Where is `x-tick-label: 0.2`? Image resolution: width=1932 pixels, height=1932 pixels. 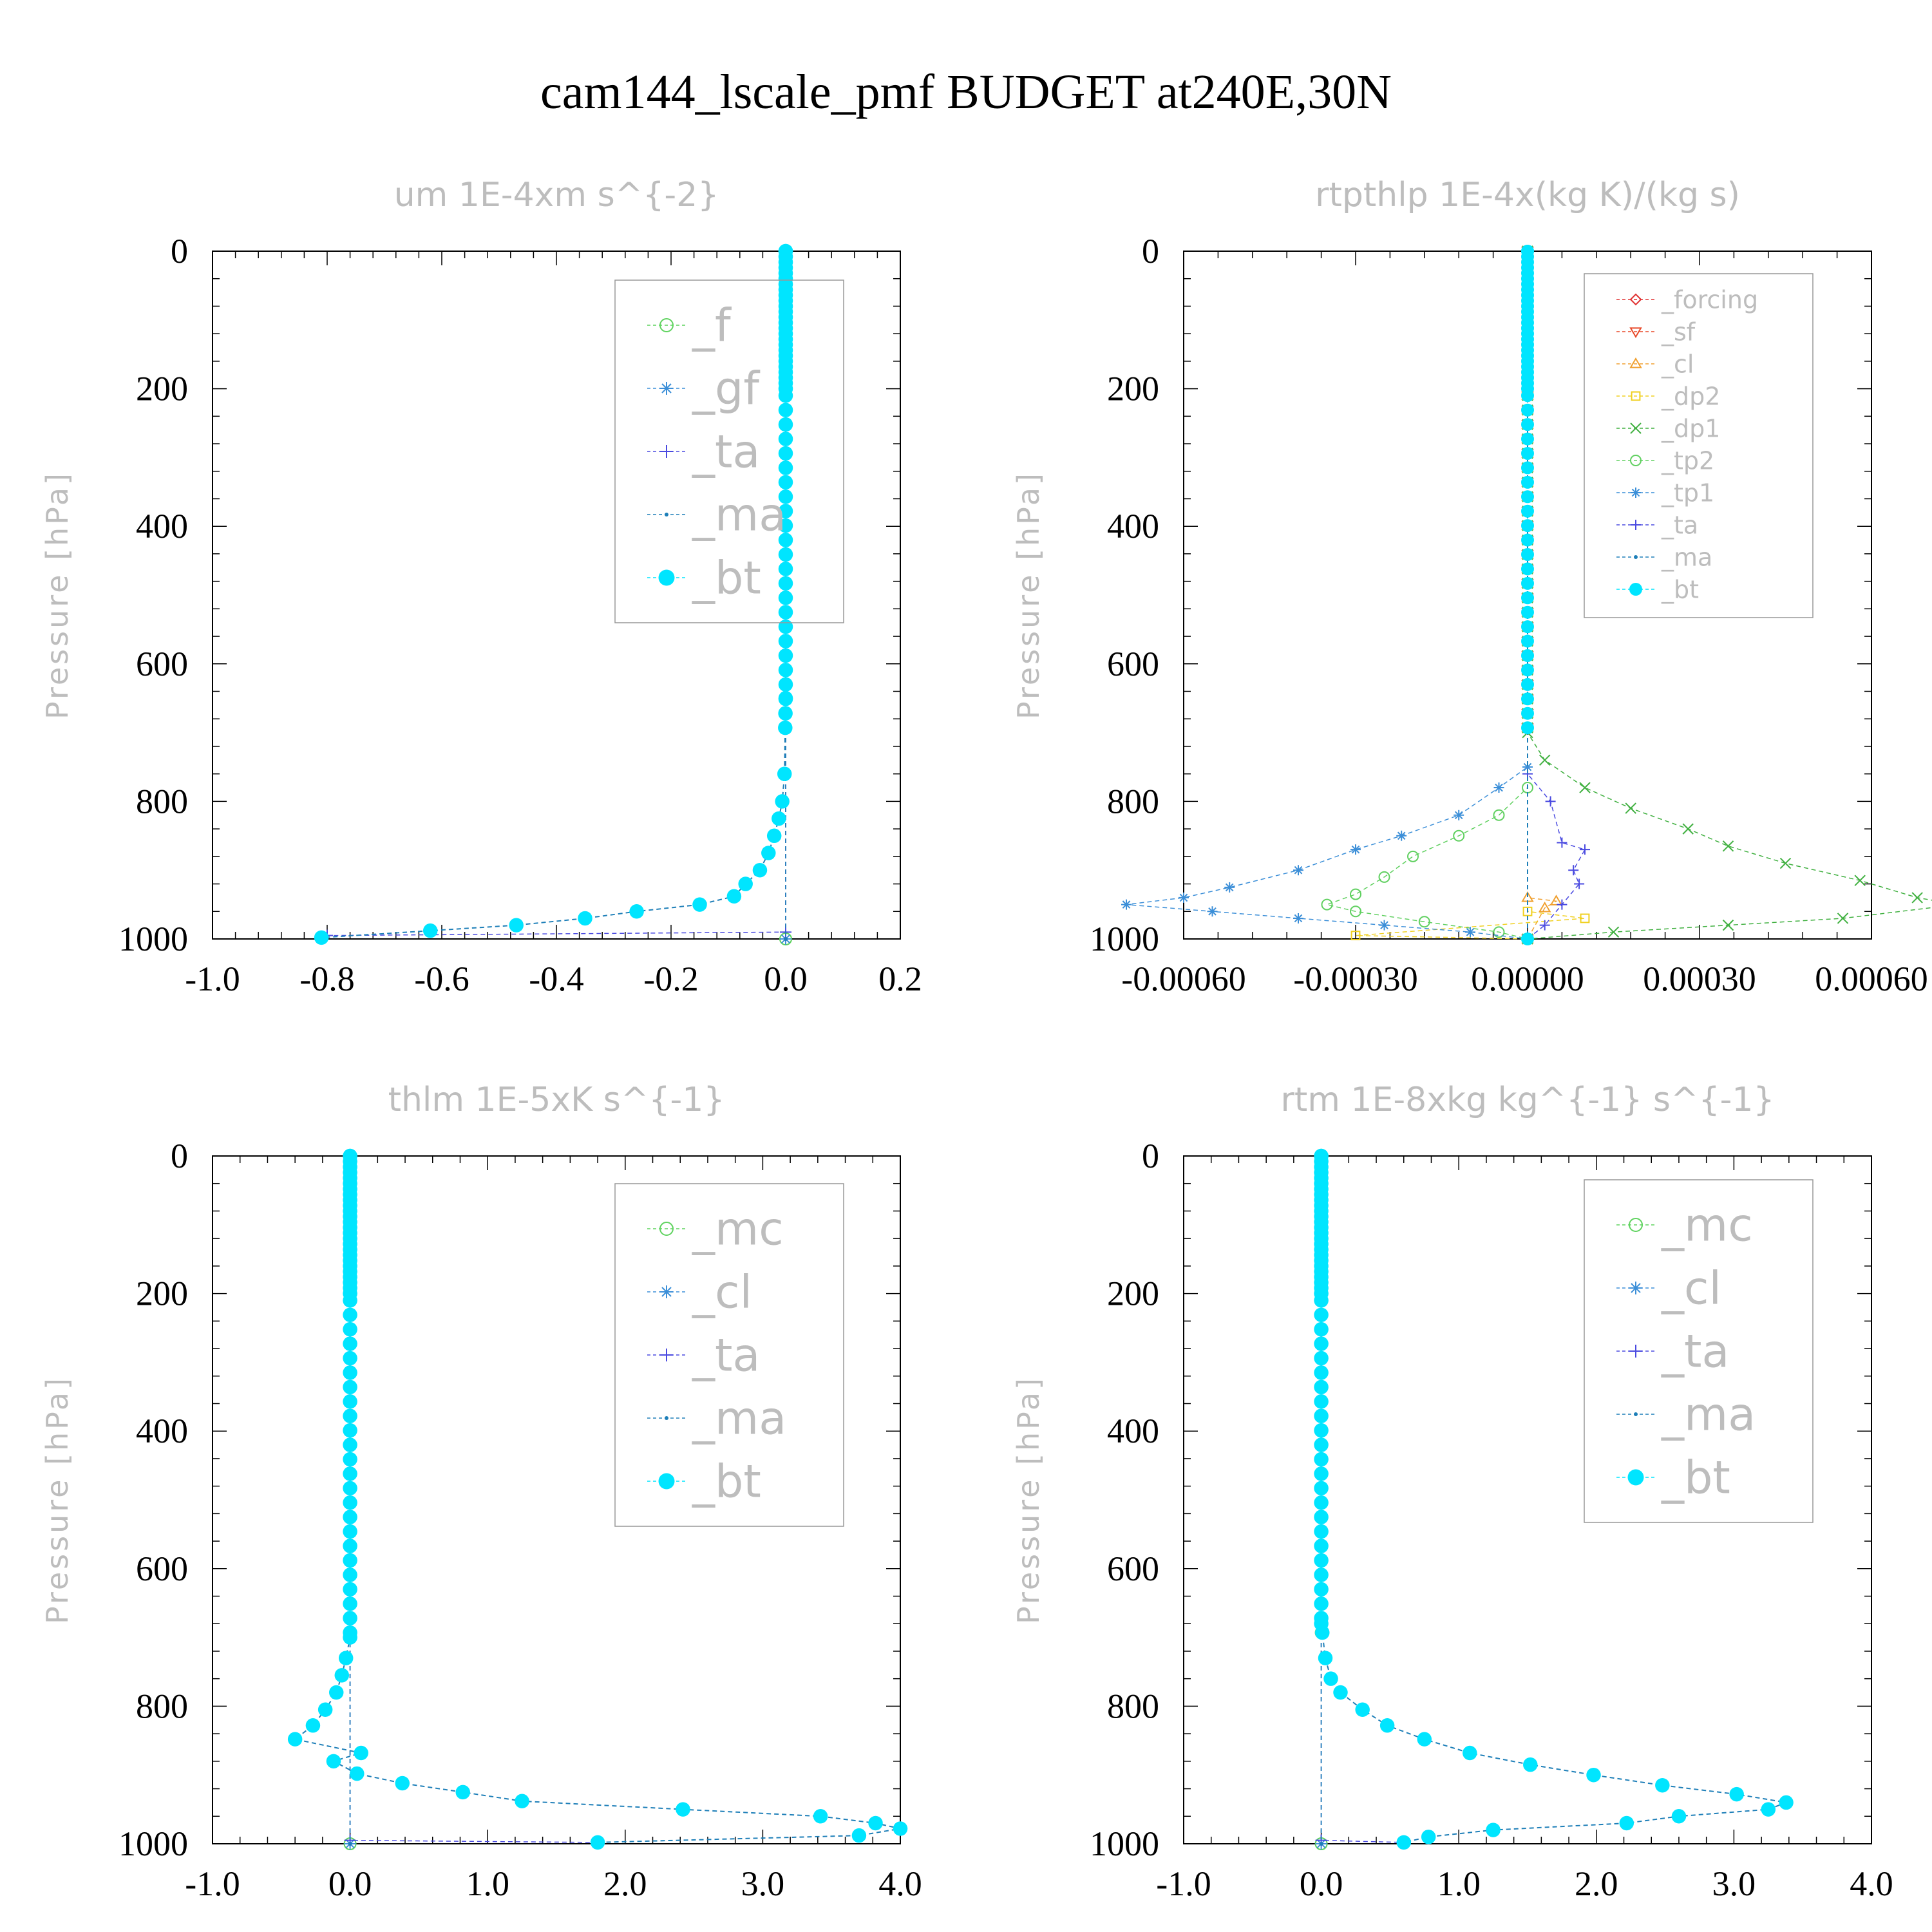
x-tick-label: 0.2 is located at coordinates (900, 979).